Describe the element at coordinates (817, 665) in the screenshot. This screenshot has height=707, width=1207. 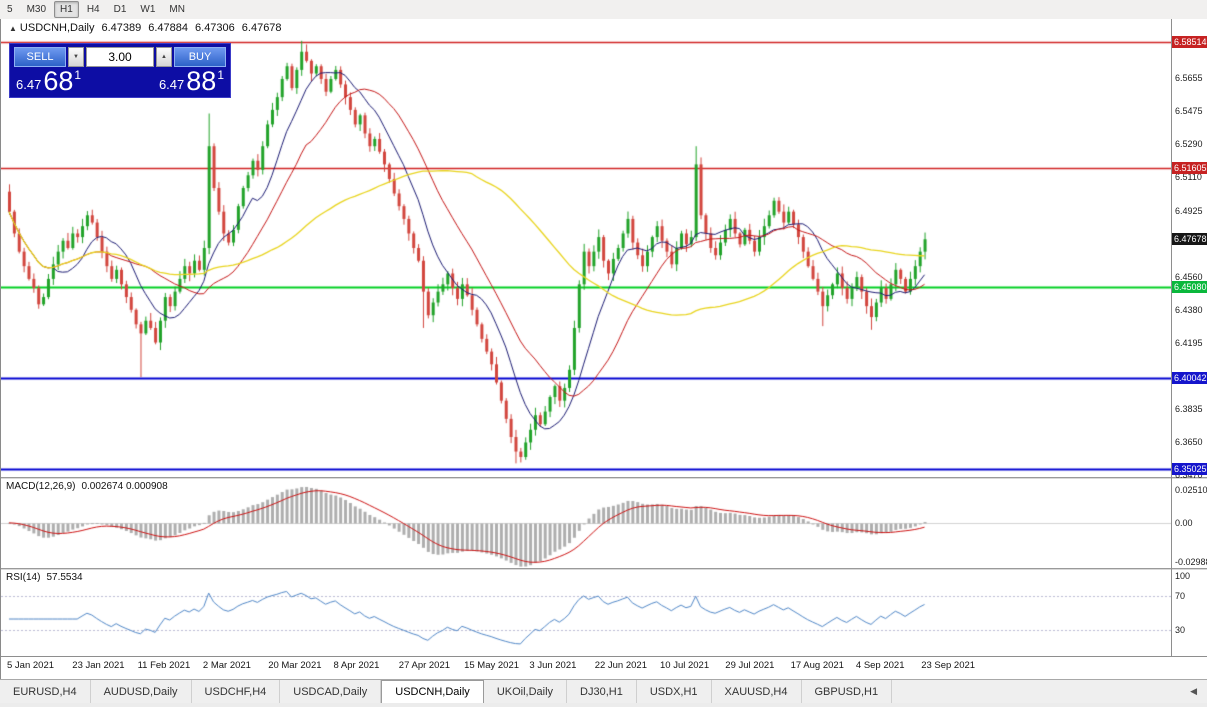
I see `date-label: 17 Aug 2021` at that location.